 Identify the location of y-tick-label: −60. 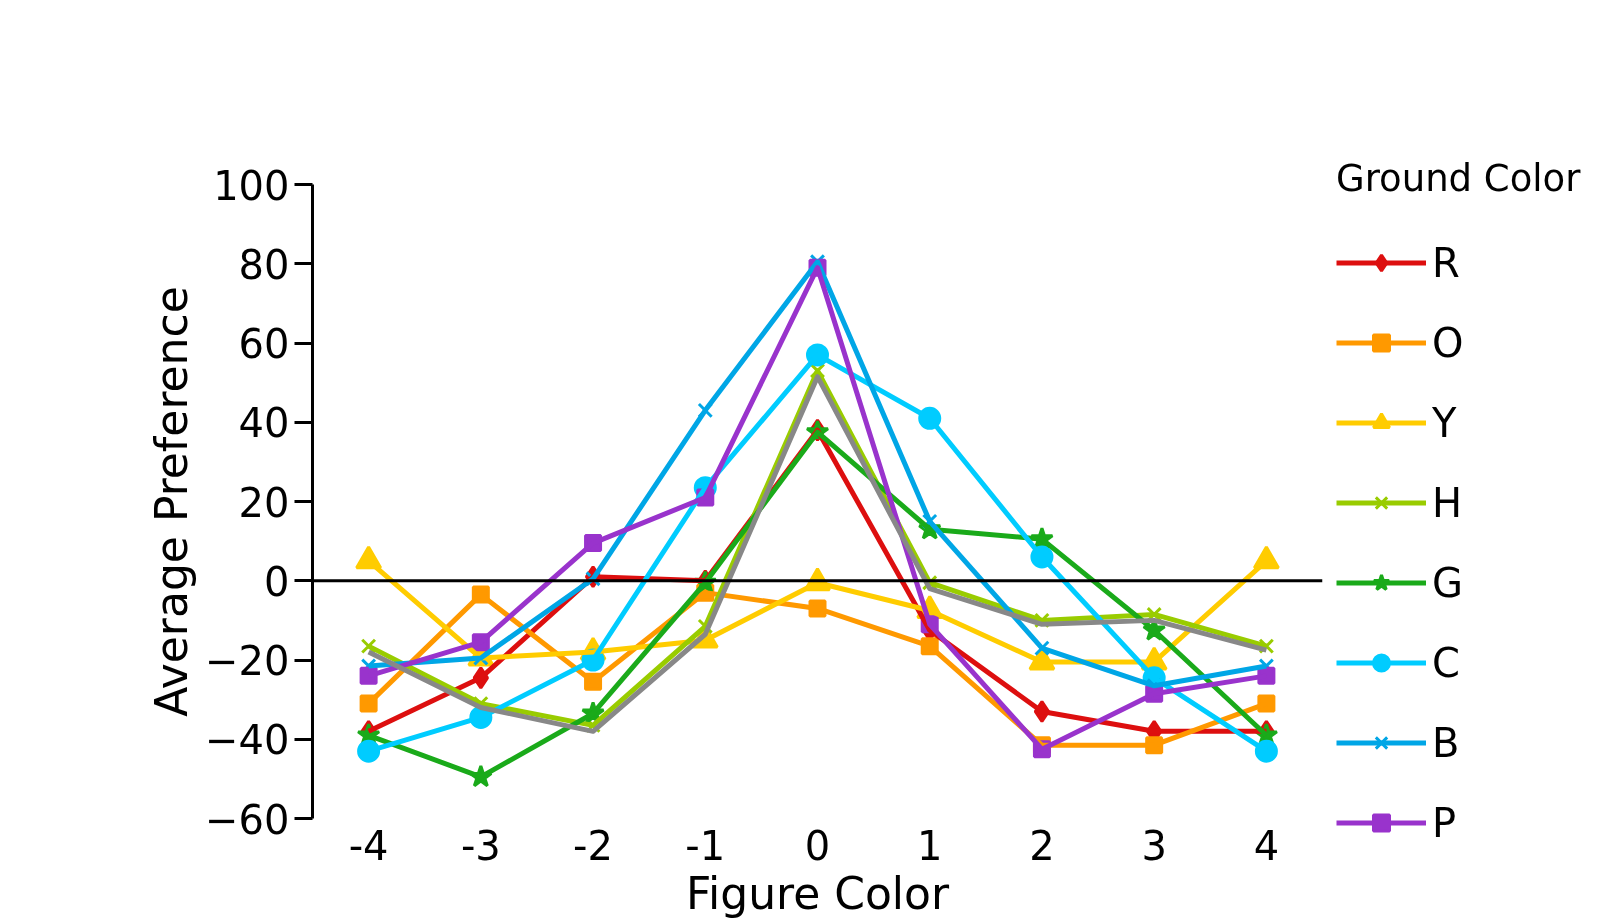
(247, 819).